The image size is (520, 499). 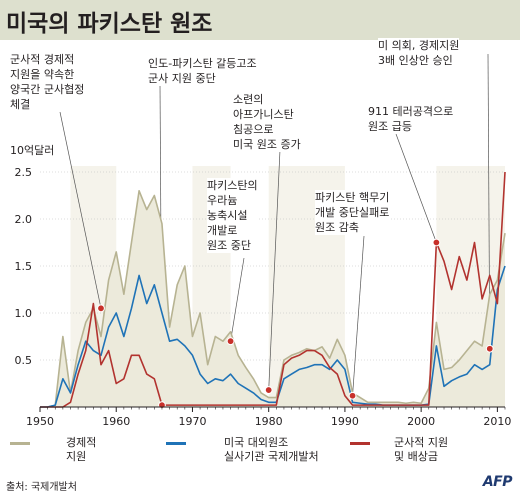 What do you see at coordinates (24, 313) in the screenshot?
I see `y-tick-label: 1.0` at bounding box center [24, 313].